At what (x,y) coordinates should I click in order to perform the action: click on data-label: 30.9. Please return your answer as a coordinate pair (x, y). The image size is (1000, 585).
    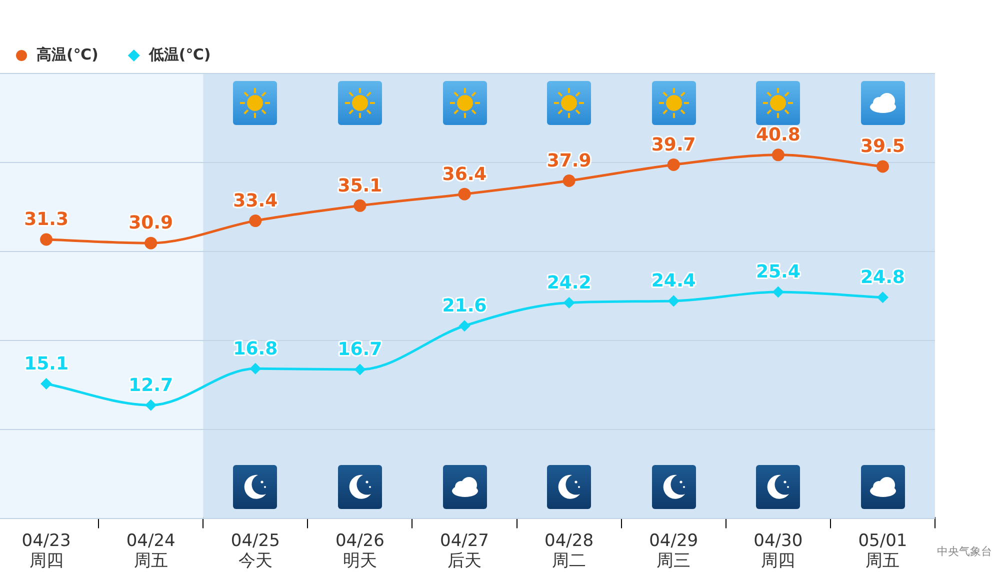
    Looking at the image, I should click on (151, 223).